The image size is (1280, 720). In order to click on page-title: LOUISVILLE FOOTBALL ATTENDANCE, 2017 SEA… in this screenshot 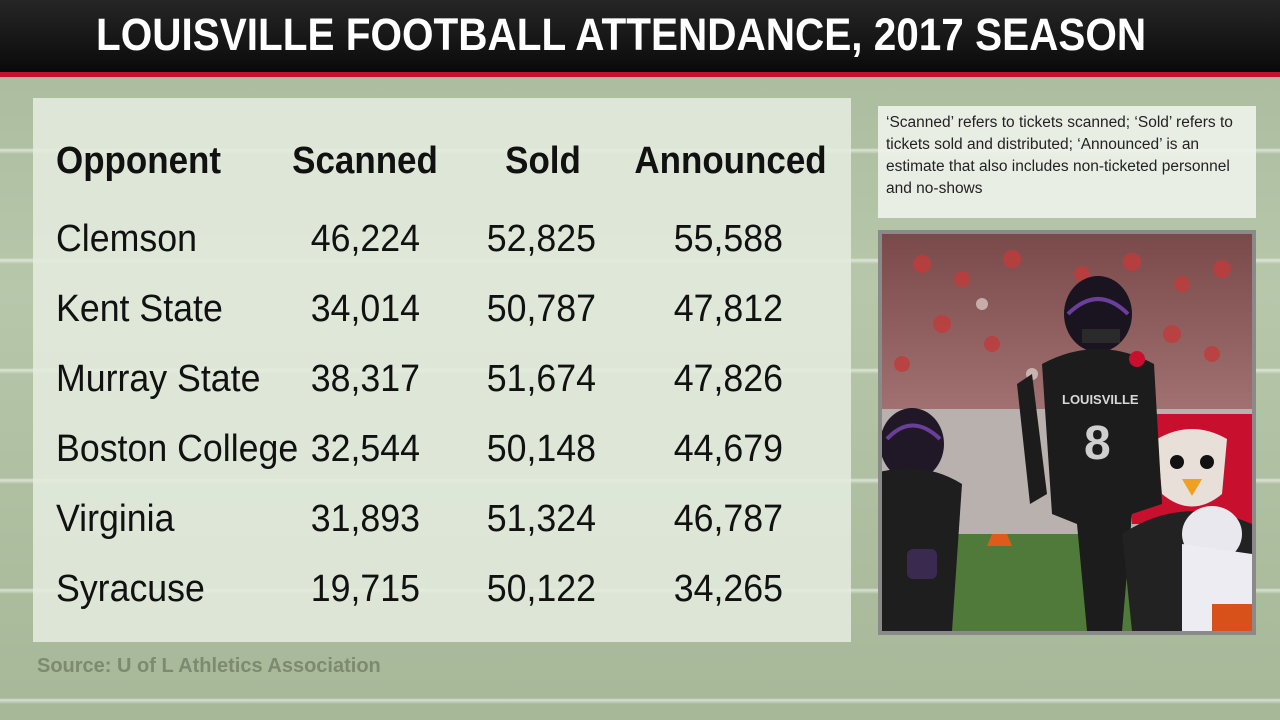, I will do `click(621, 34)`.